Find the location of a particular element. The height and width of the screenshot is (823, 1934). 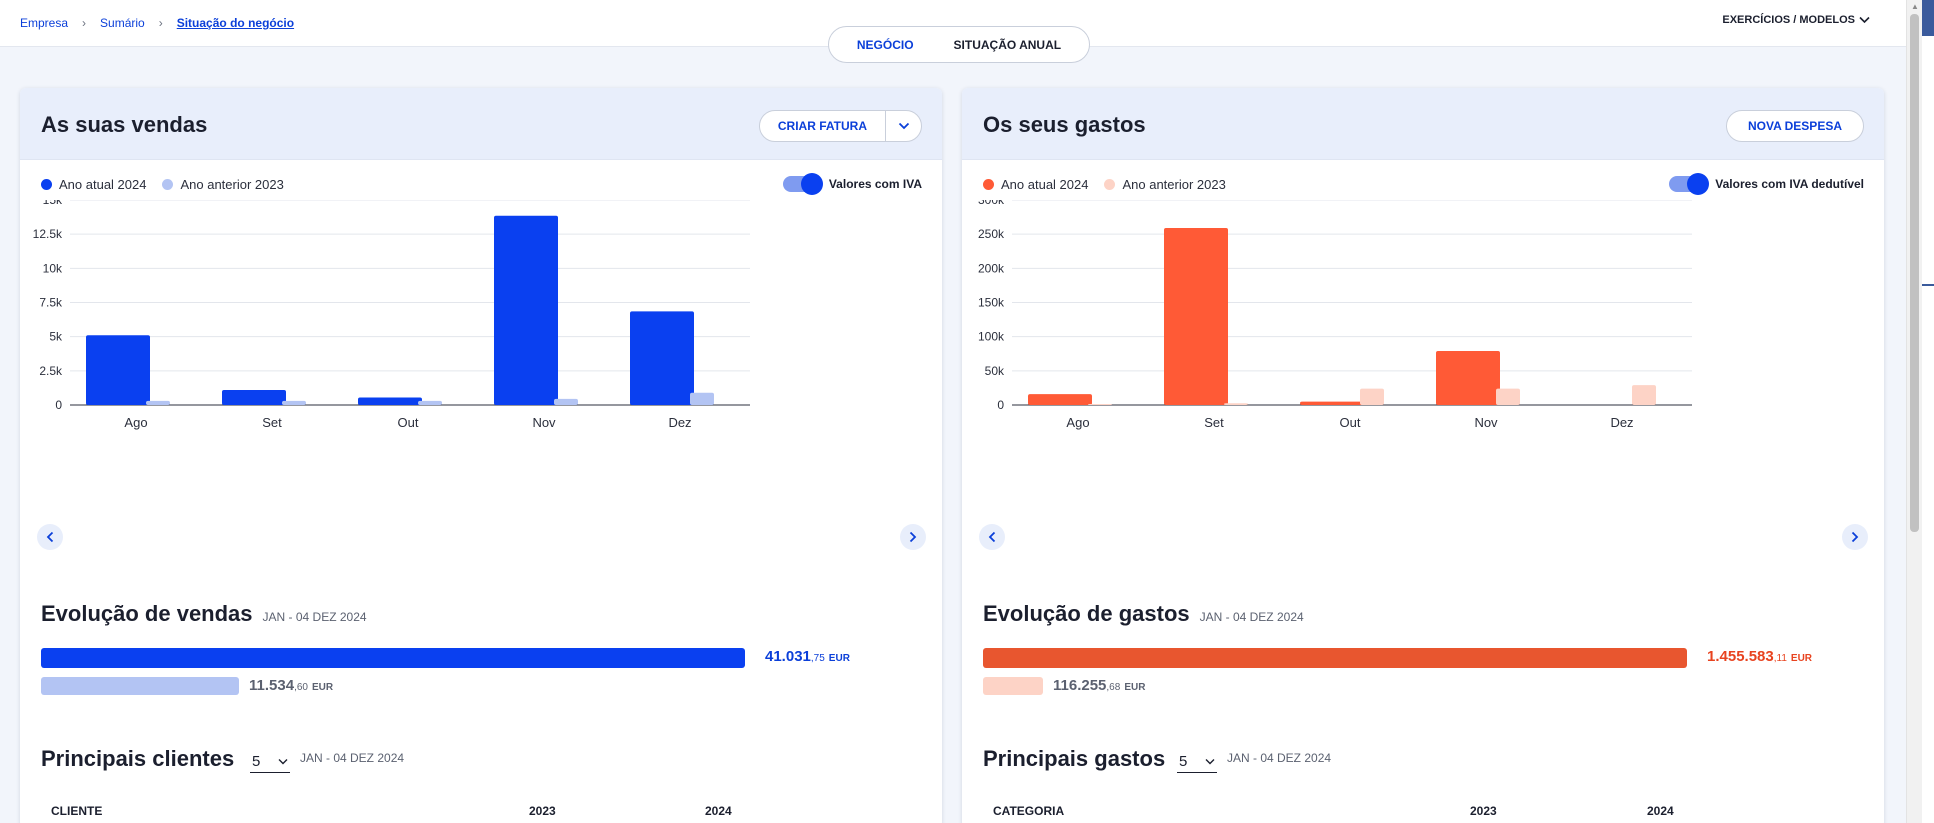

top-costs-title: Principais gastos is located at coordinates (1074, 759).